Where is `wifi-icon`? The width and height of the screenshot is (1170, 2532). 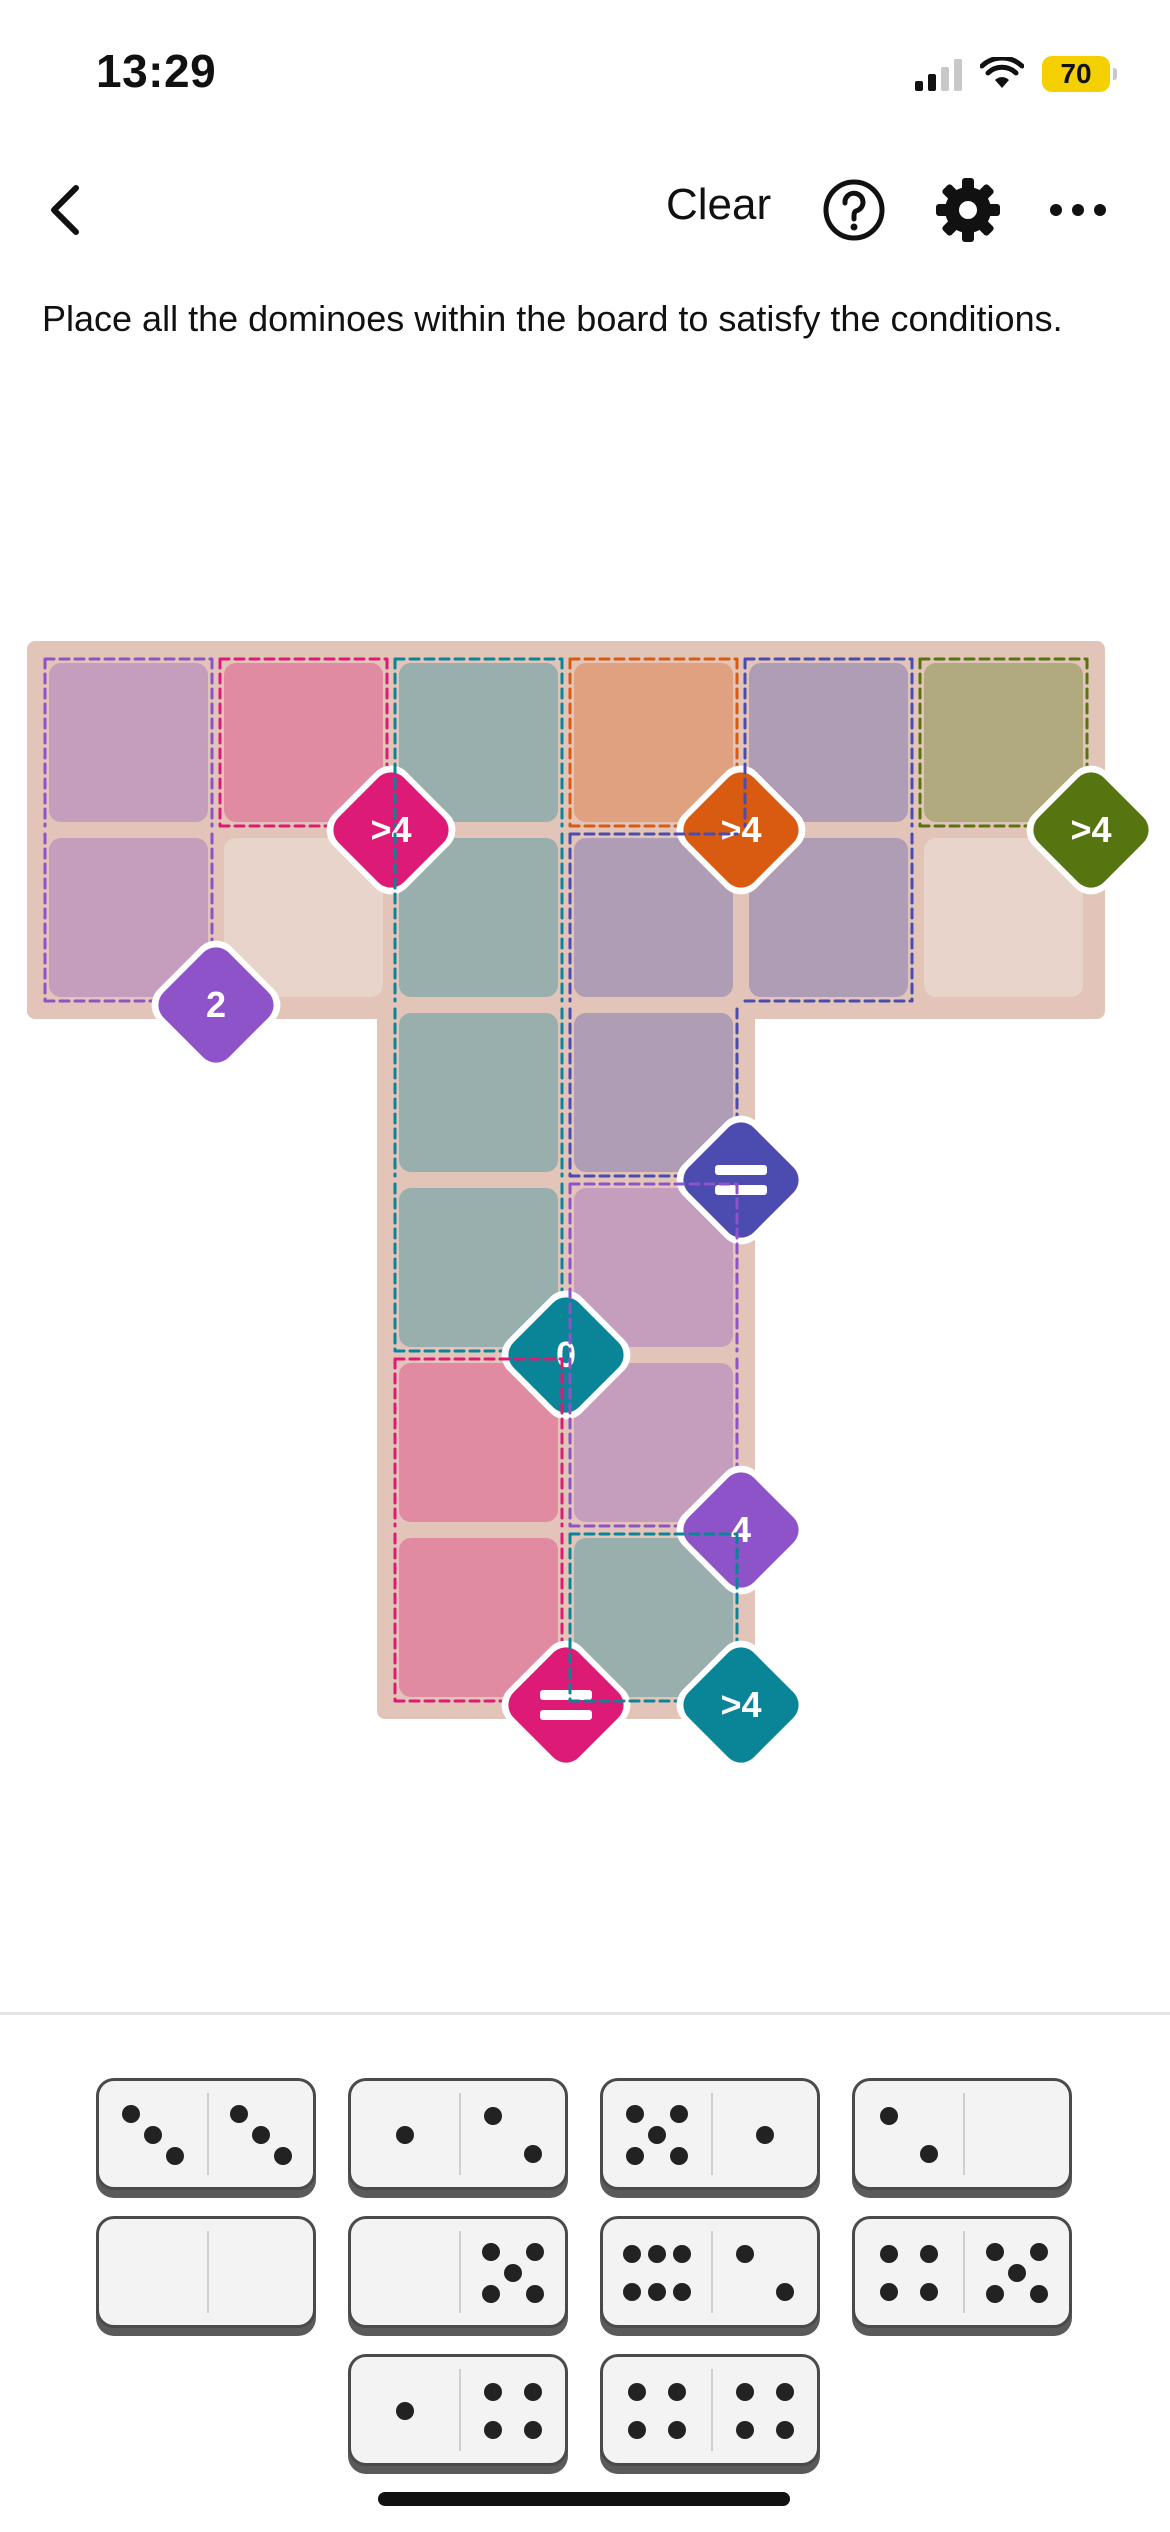
wifi-icon is located at coordinates (1002, 72).